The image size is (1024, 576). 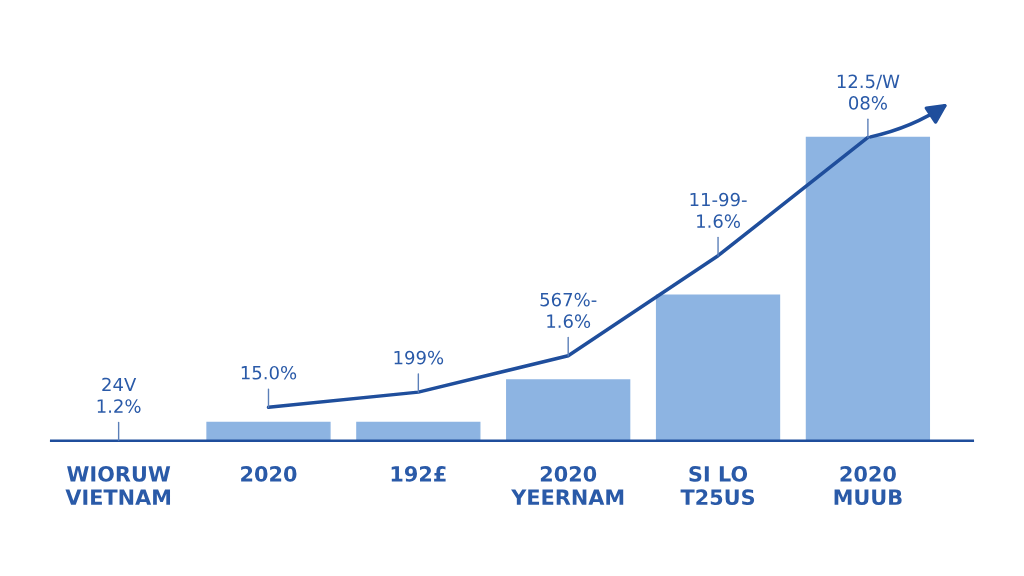 What do you see at coordinates (718, 210) in the screenshot?
I see `annotation: 11-99- 1.6%` at bounding box center [718, 210].